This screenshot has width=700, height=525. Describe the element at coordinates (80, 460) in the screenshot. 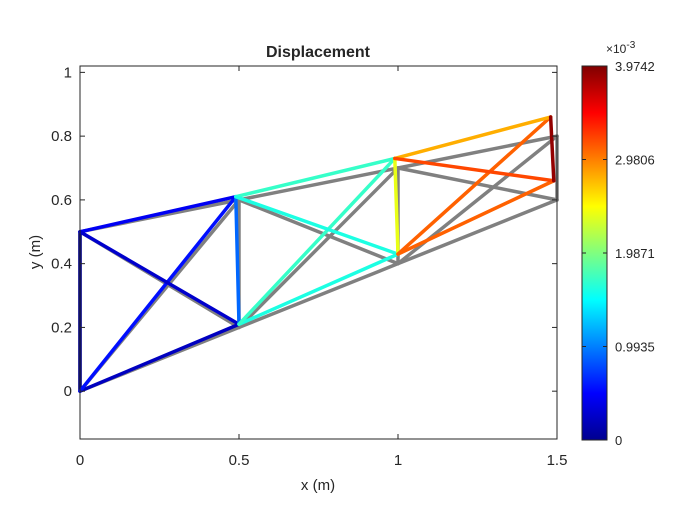

I see `x-tick-label: 0` at that location.